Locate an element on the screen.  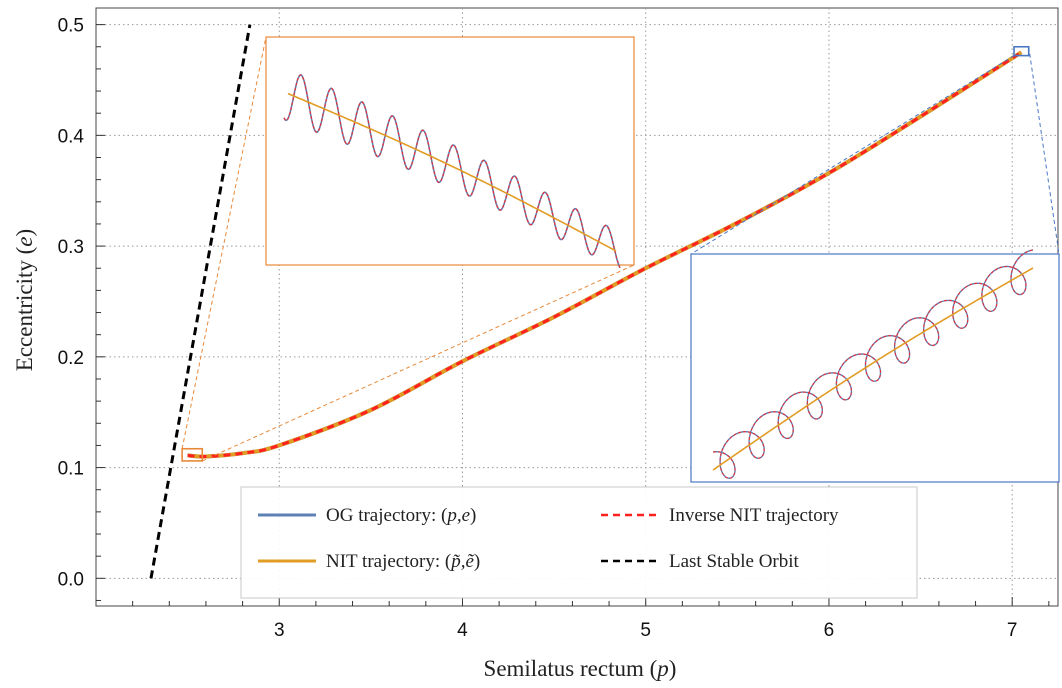
legend-box is located at coordinates (579, 542).